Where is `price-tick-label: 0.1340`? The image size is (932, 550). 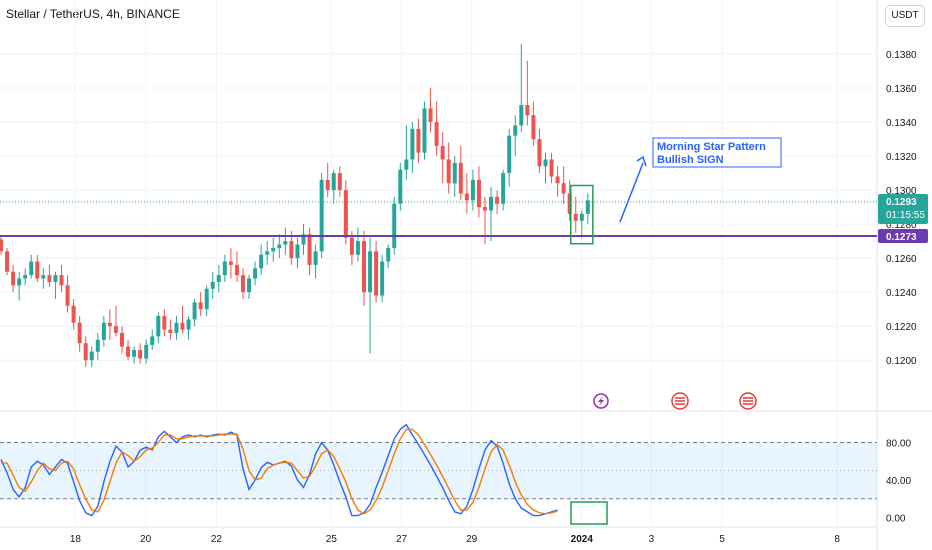
price-tick-label: 0.1340 is located at coordinates (901, 123).